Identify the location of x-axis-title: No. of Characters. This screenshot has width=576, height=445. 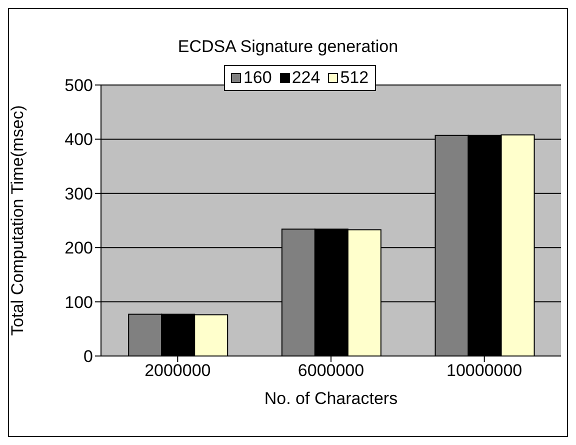
(331, 398).